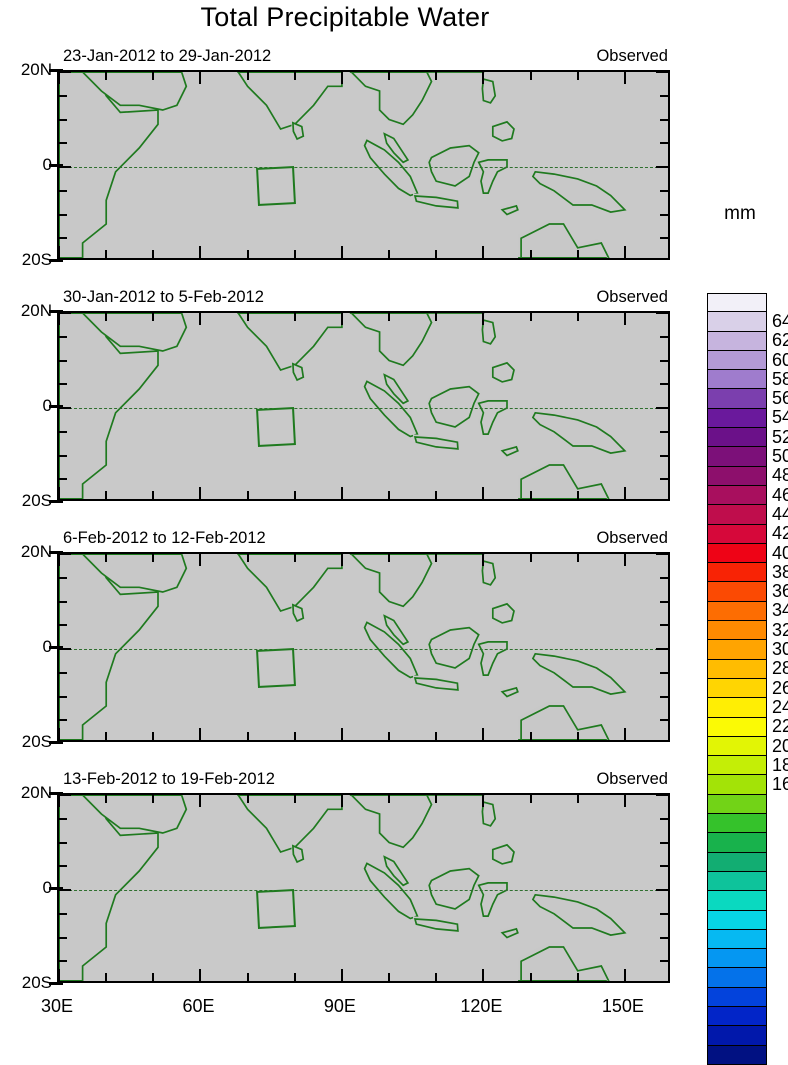 The width and height of the screenshot is (788, 1065). Describe the element at coordinates (163, 297) in the screenshot. I see `panel-date-range: 30-Jan-2012 to 5-Feb-2012` at that location.